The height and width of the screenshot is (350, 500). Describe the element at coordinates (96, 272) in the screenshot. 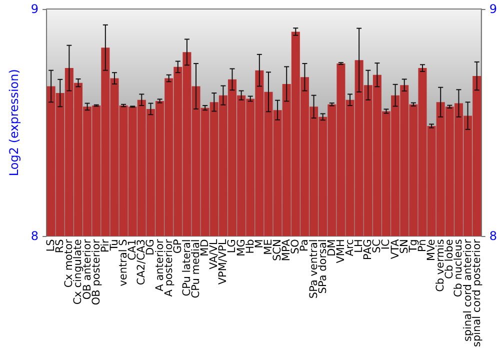

I see `x-tick-label: OB posterior` at that location.